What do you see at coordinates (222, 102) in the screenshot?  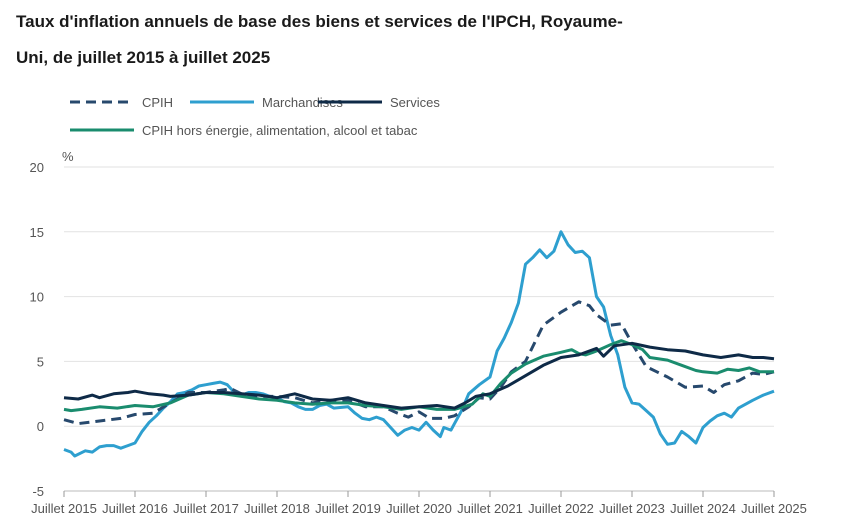 I see `legend-swatch-marchandises` at bounding box center [222, 102].